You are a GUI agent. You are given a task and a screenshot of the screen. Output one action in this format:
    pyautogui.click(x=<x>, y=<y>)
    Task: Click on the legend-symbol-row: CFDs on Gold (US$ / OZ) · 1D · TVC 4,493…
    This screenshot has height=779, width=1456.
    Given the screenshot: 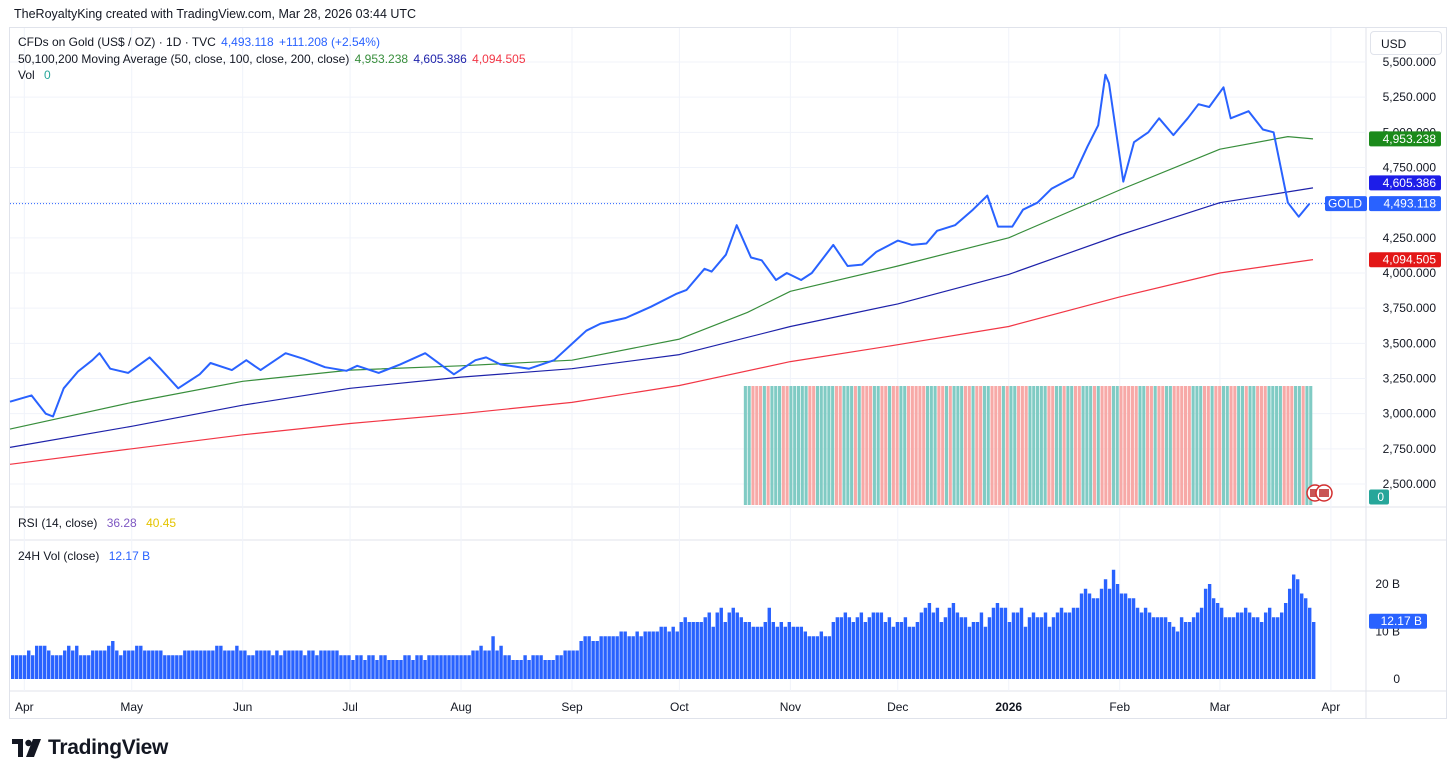 What is the action you would take?
    pyautogui.click(x=200, y=42)
    